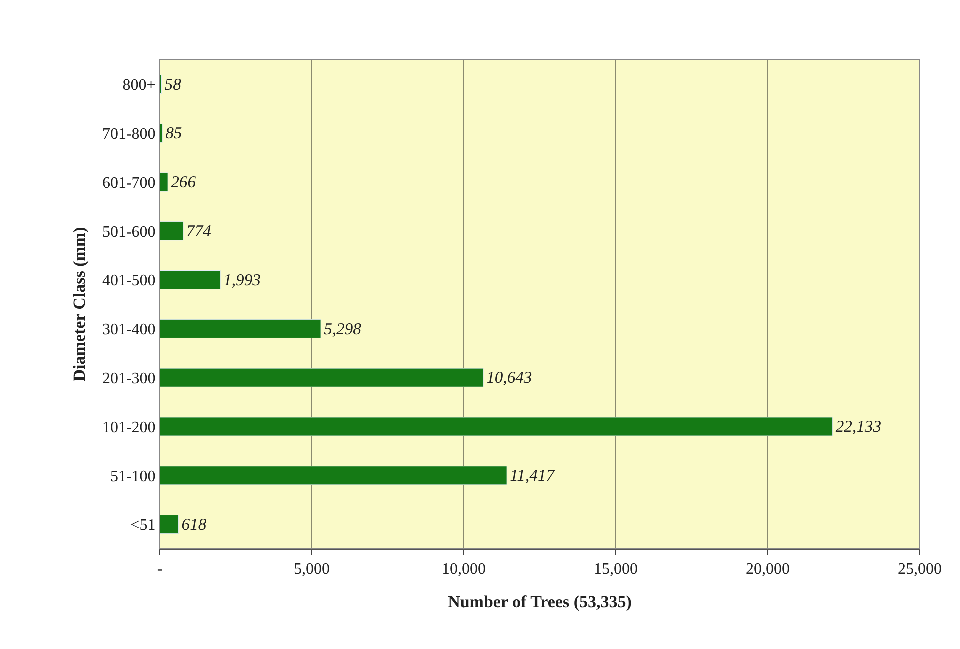  Describe the element at coordinates (129, 281) in the screenshot. I see `y-tick-label: 401-500` at that location.